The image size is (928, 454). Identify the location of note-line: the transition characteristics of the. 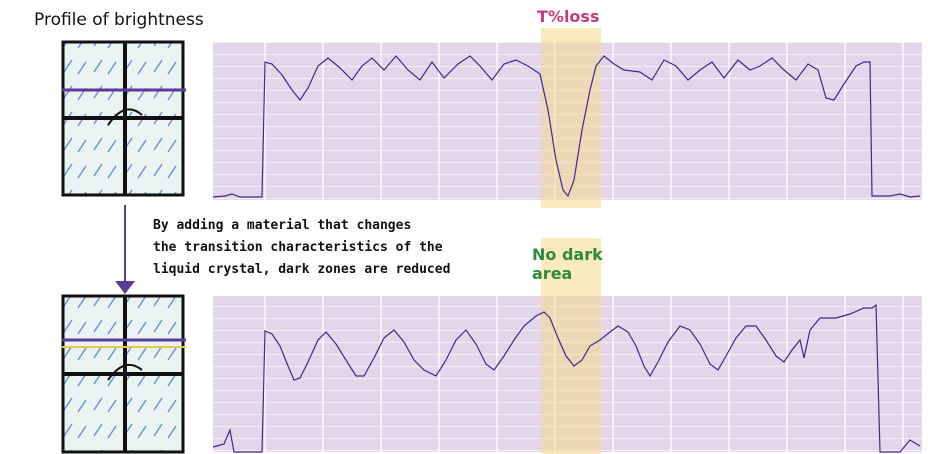
(298, 247).